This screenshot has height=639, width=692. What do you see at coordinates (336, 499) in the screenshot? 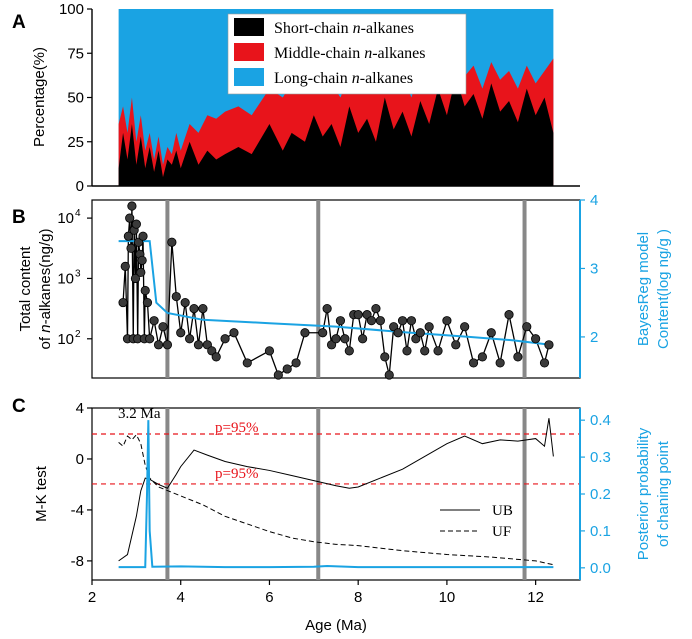
I see `c-uf-line` at bounding box center [336, 499].